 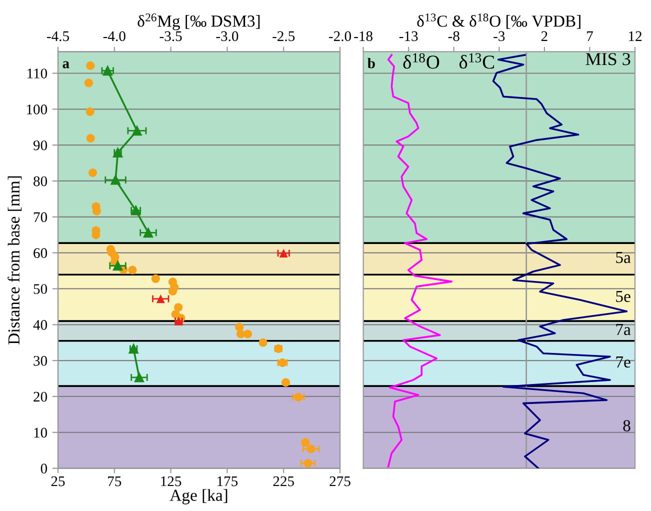 What do you see at coordinates (66, 64) in the screenshot?
I see `annotation: a` at bounding box center [66, 64].